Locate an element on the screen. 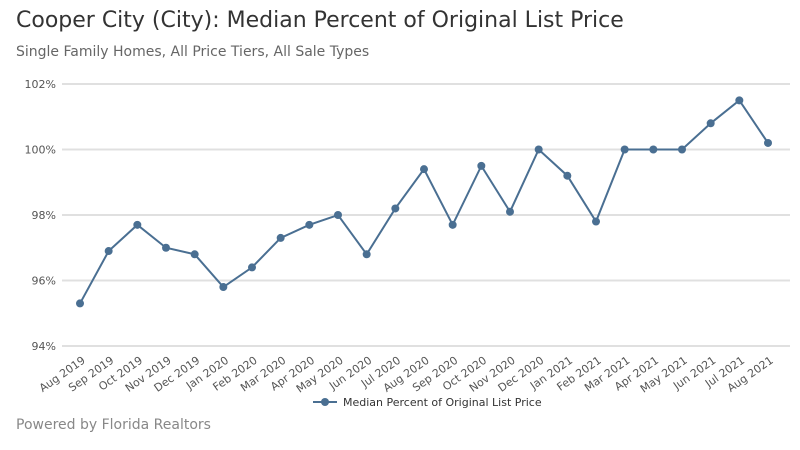 Image resolution: width=800 pixels, height=450 pixels. y-tick-label: 96% is located at coordinates (44, 281).